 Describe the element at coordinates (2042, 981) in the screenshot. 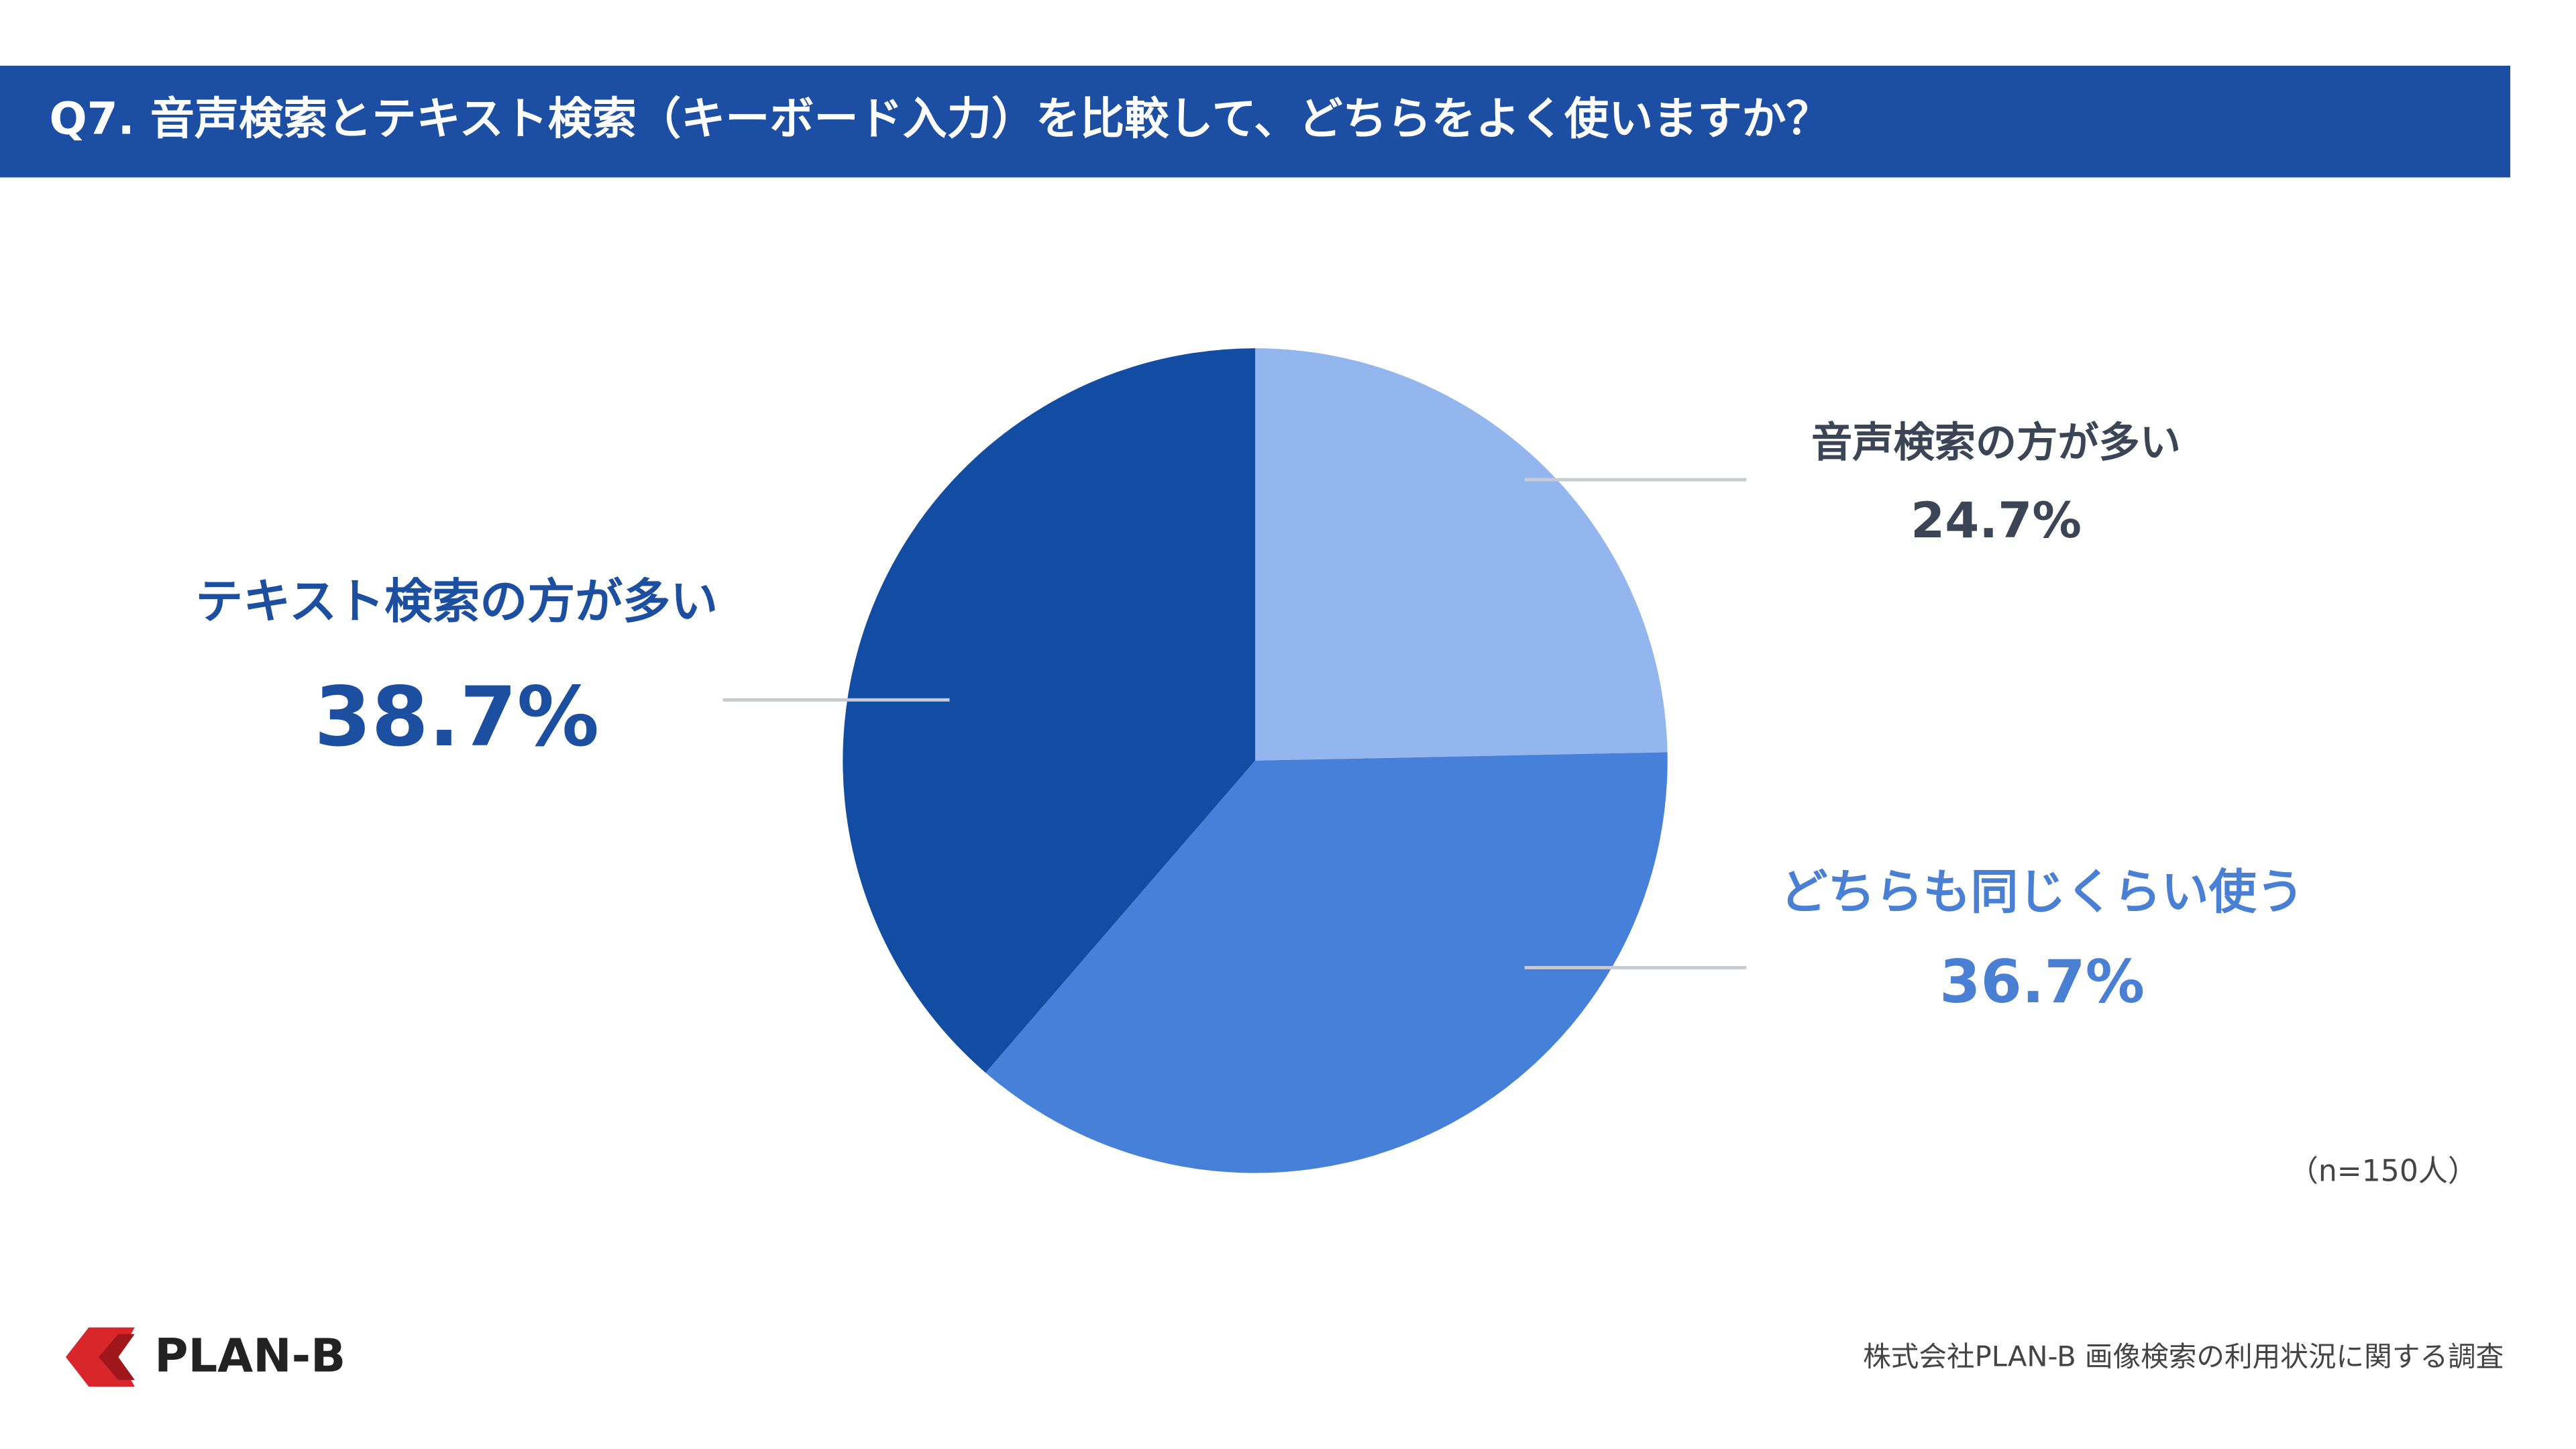

I see `value-label: 36.7%` at that location.